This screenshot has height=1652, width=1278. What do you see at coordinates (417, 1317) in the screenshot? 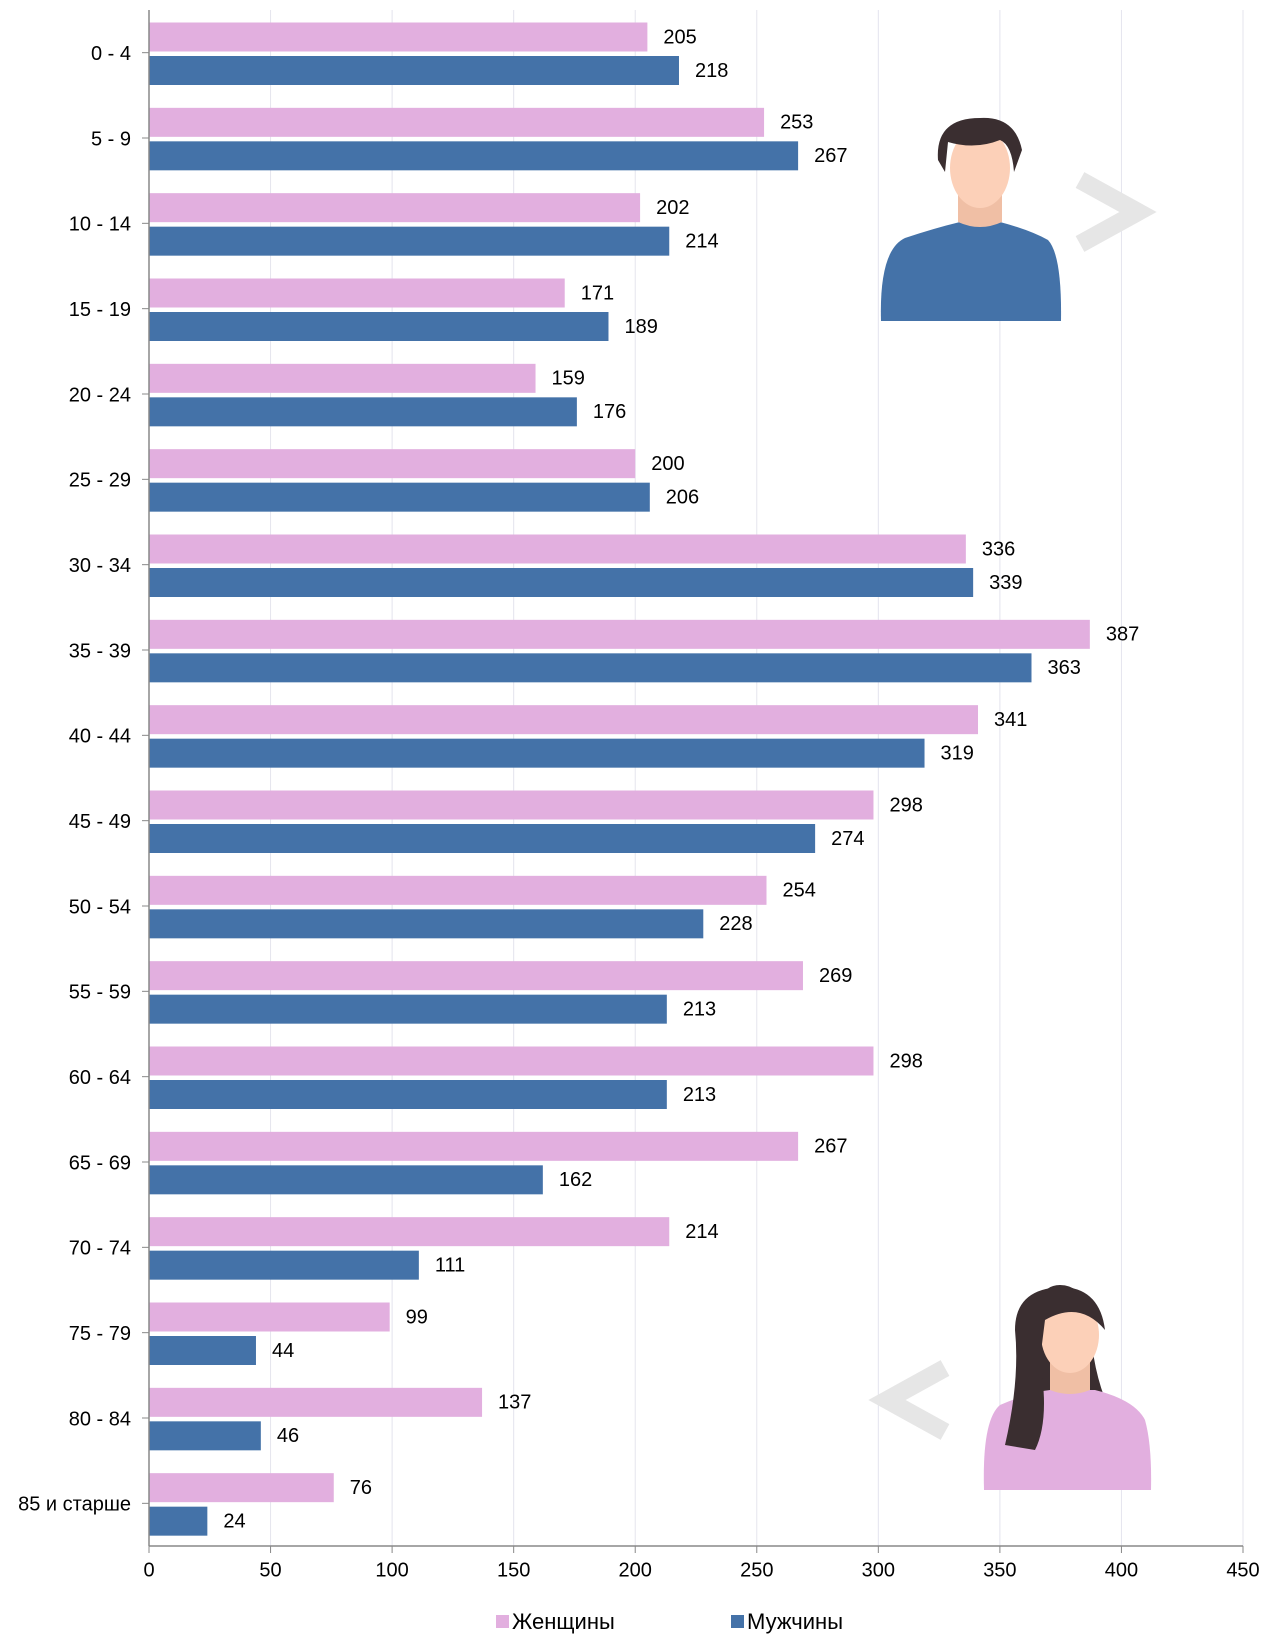
I see `data-label: 99` at bounding box center [417, 1317].